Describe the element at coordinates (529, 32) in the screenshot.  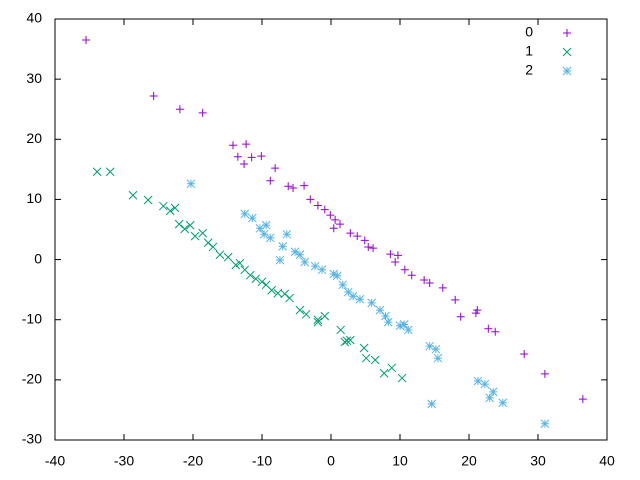
I see `legend-label: 0` at that location.